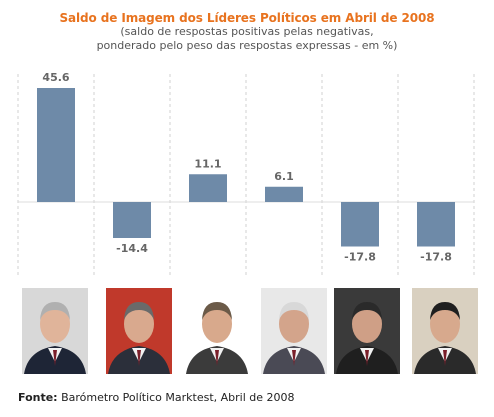 This screenshot has width=494, height=417. What do you see at coordinates (294, 331) in the screenshot?
I see `leader-4-photo` at bounding box center [294, 331].